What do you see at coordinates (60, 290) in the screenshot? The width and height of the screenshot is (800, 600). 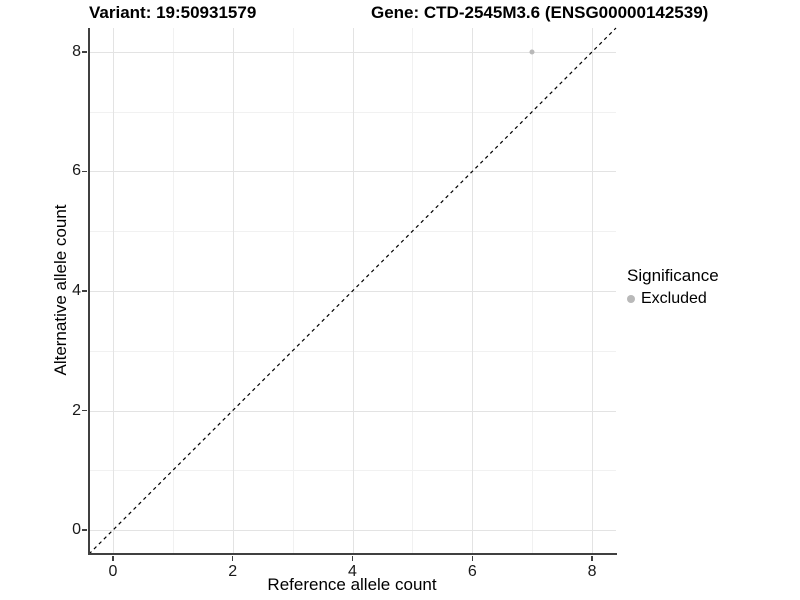 I see `y-axis-title: Alternative allele count` at bounding box center [60, 290].